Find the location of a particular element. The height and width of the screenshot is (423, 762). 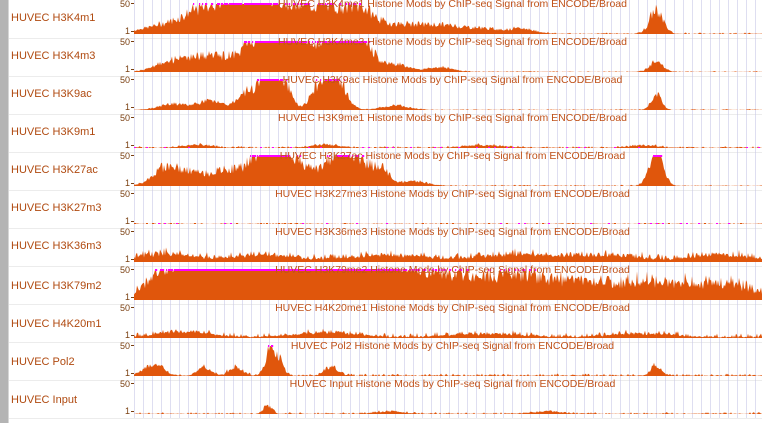

track-label: HUVEC H3K9m1 is located at coordinates (53, 132).